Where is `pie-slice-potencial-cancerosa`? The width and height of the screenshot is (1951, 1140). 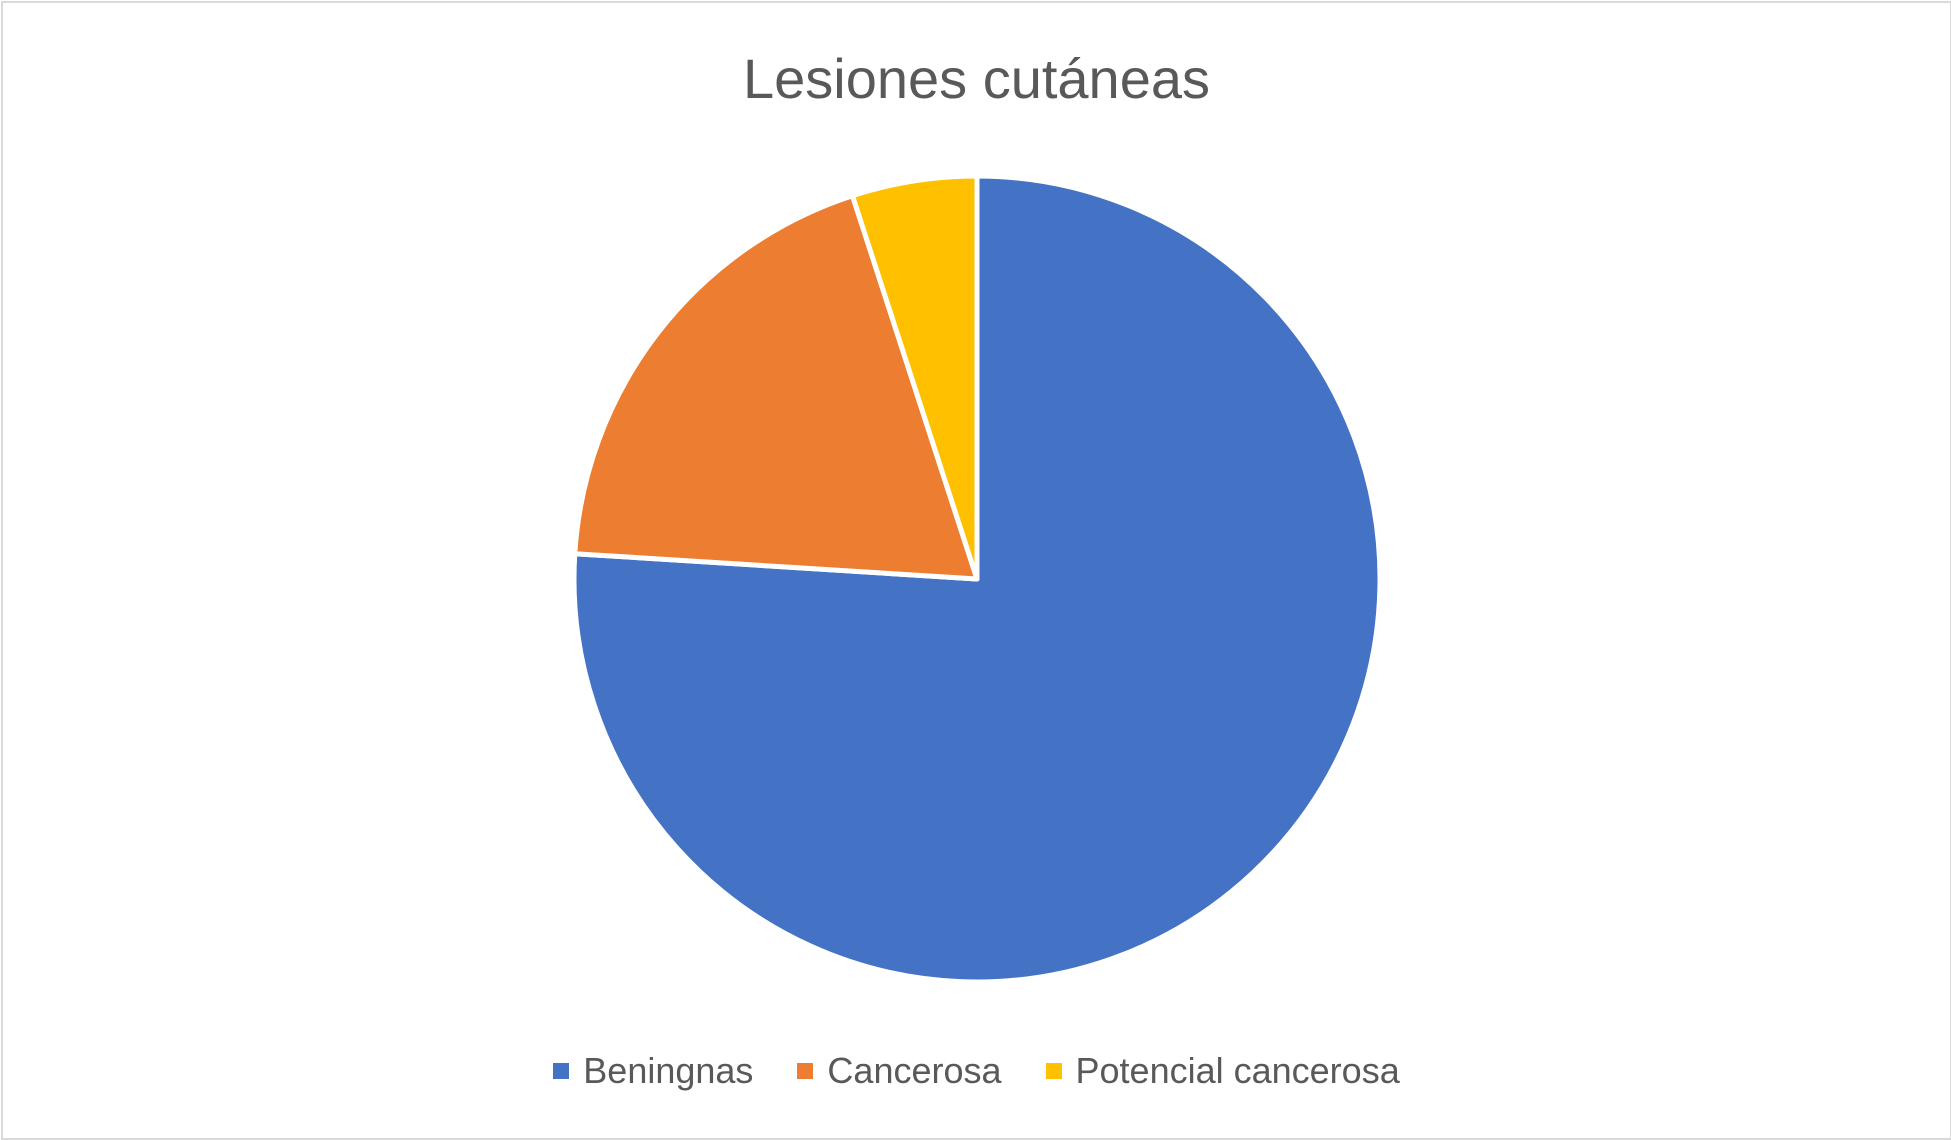
pie-slice-potencial-cancerosa is located at coordinates (914, 377).